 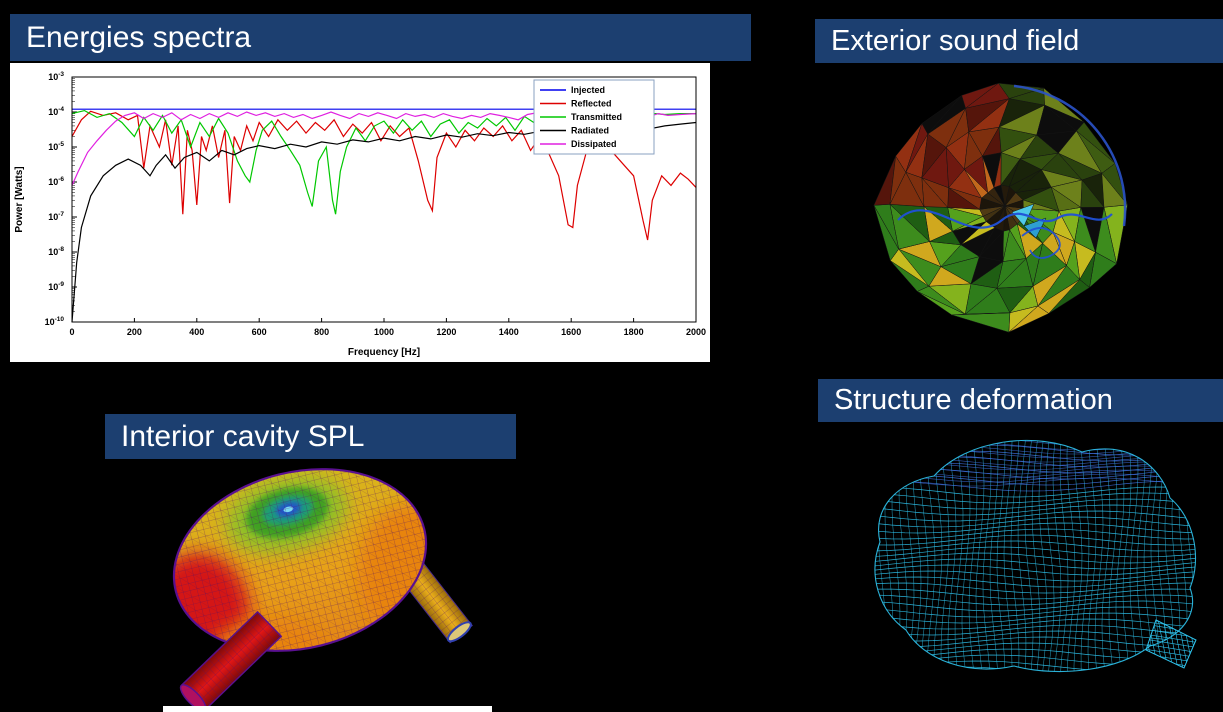 I want to click on svg-text: 10⁻⁹, so click(x=56, y=286).